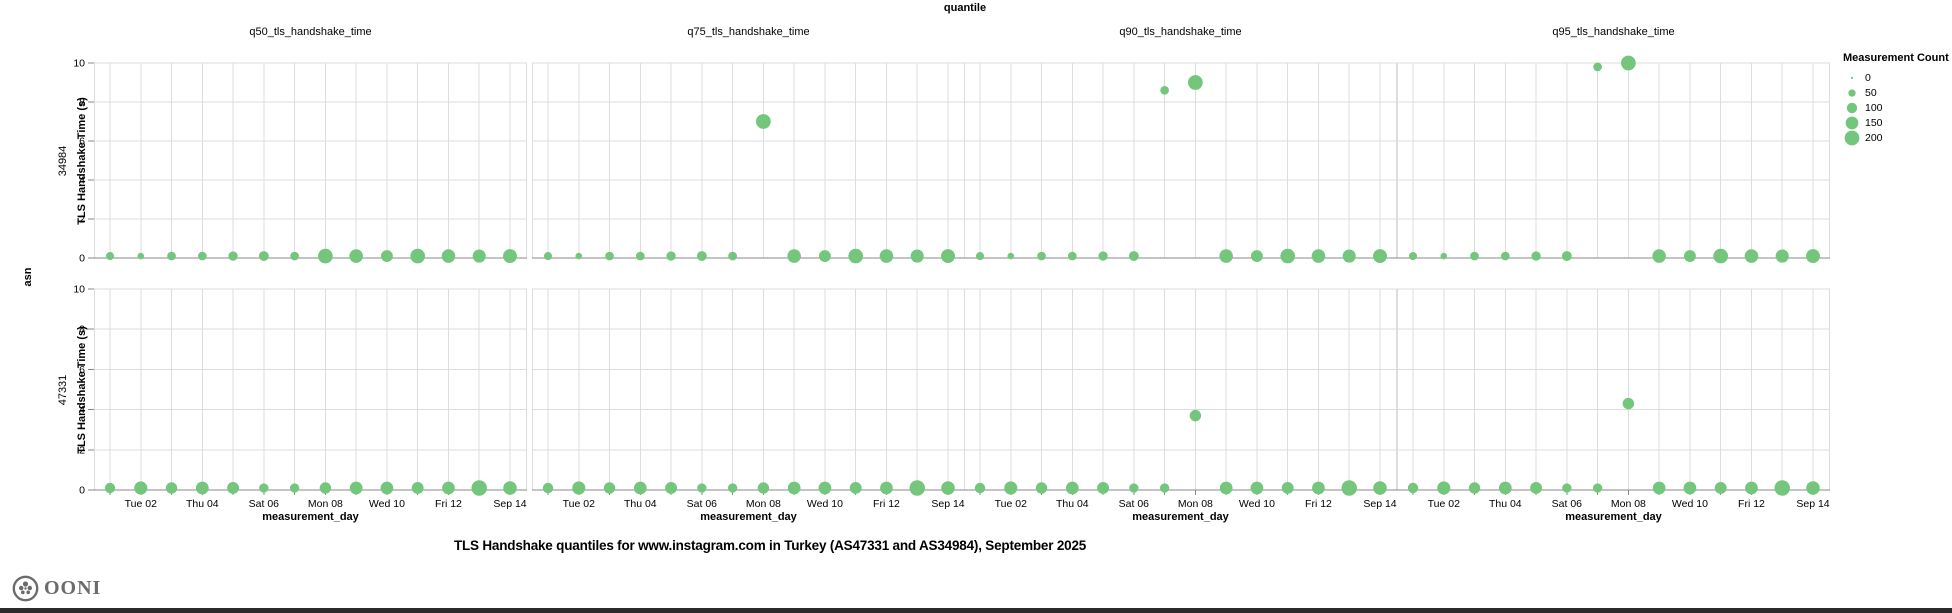 This screenshot has height=613, width=1952. I want to click on size-legend: Measurement Count 0 50 100 150 200, so click(1897, 98).